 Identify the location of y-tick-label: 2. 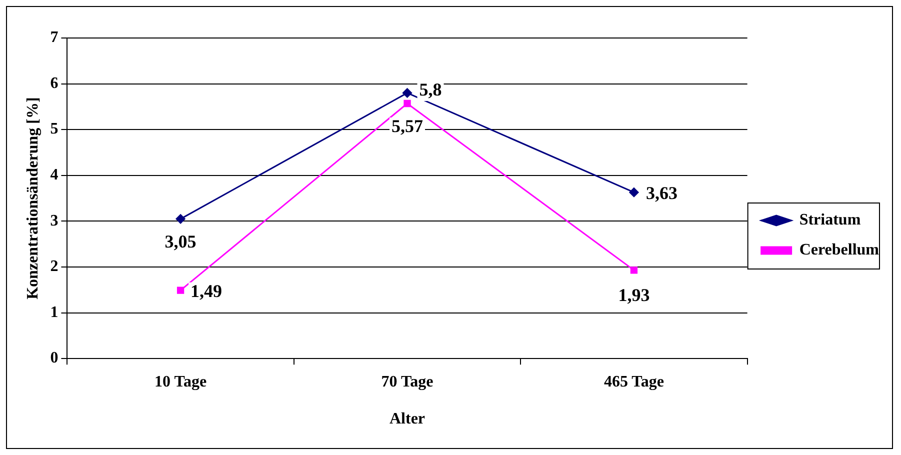
(54, 267).